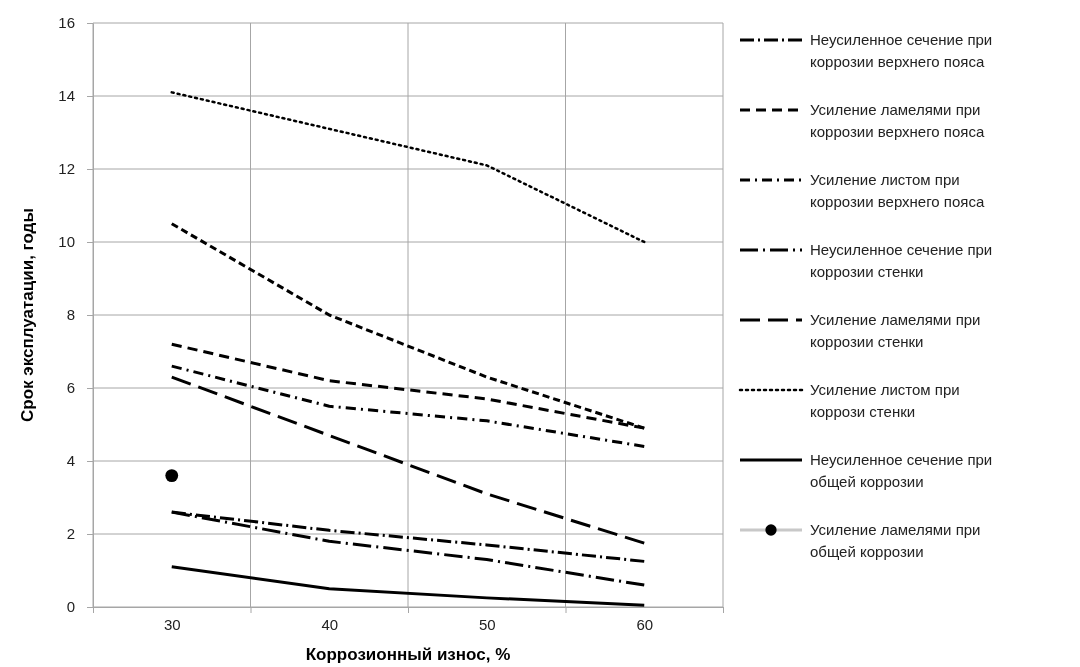 The height and width of the screenshot is (667, 1080). Describe the element at coordinates (487, 624) in the screenshot. I see `x-tick-label: 50` at that location.